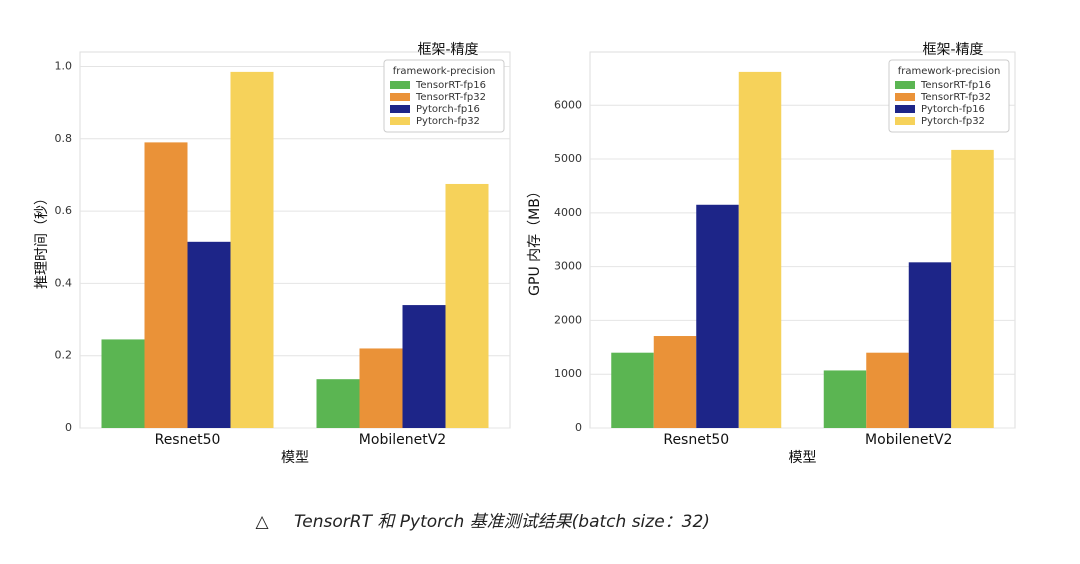 The height and width of the screenshot is (564, 1080). Describe the element at coordinates (568, 158) in the screenshot. I see `y-tick-label: 5000` at that location.